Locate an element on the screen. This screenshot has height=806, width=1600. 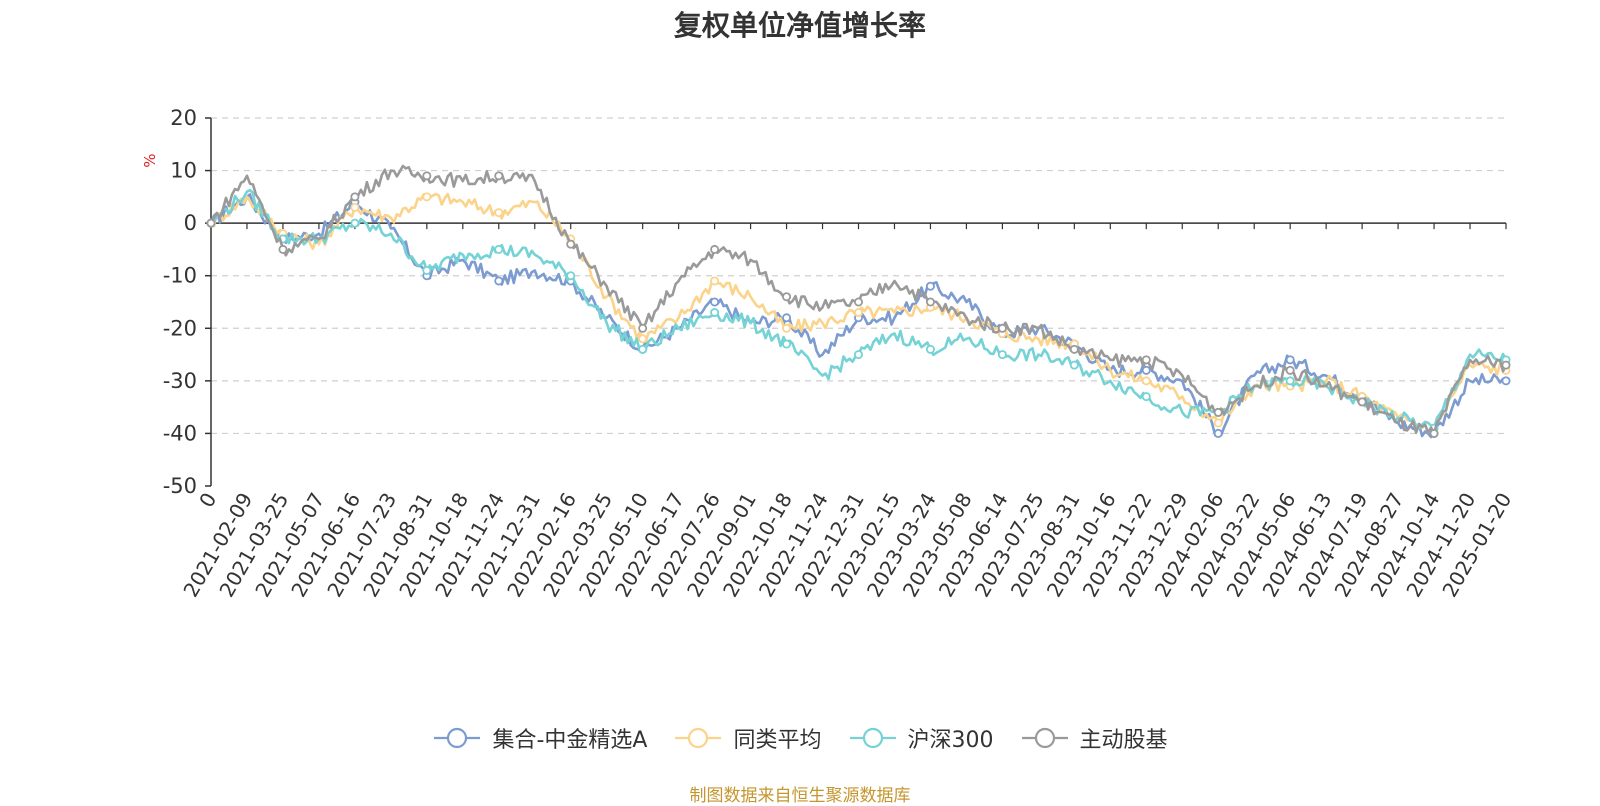
legend-item: 集合-中金精选A is located at coordinates (539, 738).